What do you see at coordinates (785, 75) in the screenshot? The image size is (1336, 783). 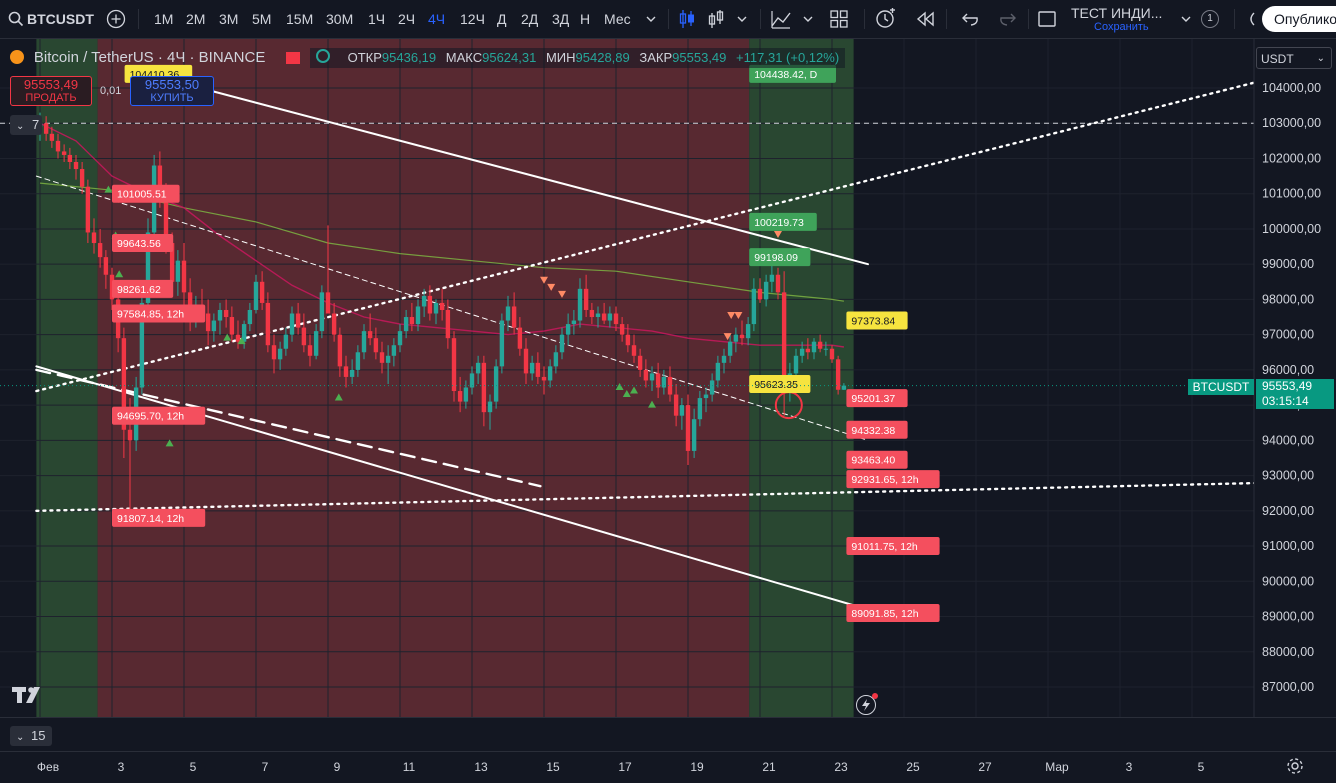 I see `level-label-text: 104438.42, D` at bounding box center [785, 75].